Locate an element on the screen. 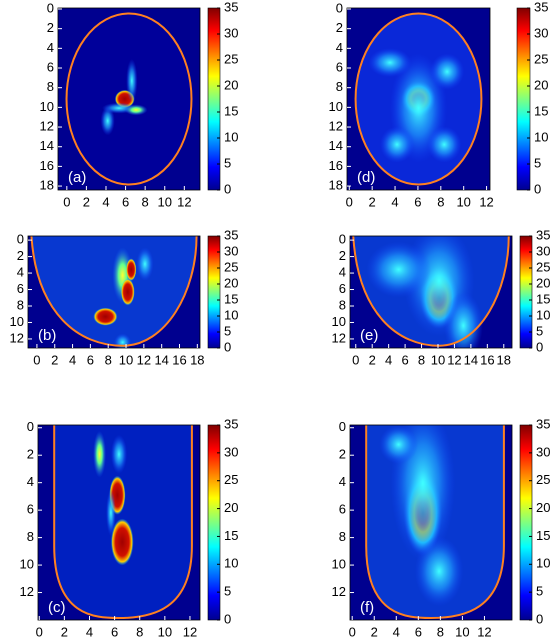  x-tick-label: 16 is located at coordinates (179, 359).